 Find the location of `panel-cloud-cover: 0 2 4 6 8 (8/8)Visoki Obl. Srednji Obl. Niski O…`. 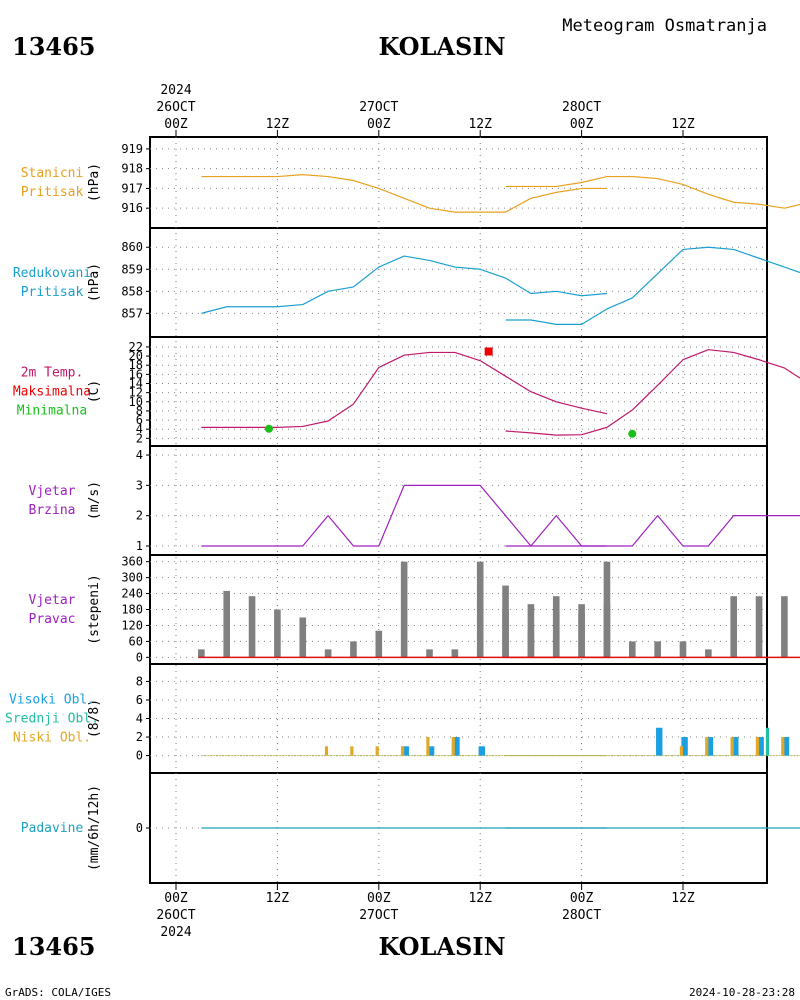

panel-cloud-cover: 0 2 4 6 8 (8/8)Visoki Obl. Srednji Obl. Niski O… is located at coordinates (402, 718).